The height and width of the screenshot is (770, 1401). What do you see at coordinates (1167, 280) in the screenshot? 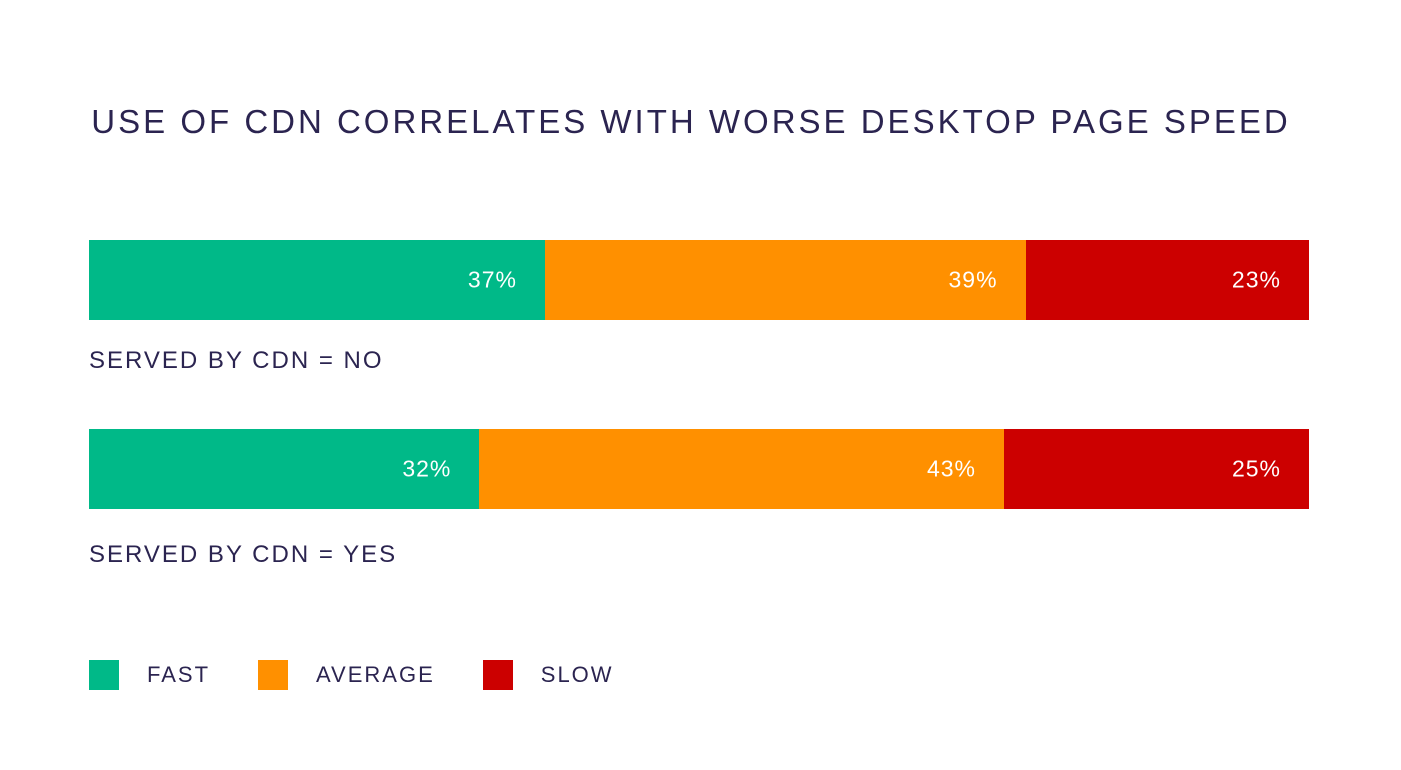
I see `bar-segment-slow: 23%` at bounding box center [1167, 280].